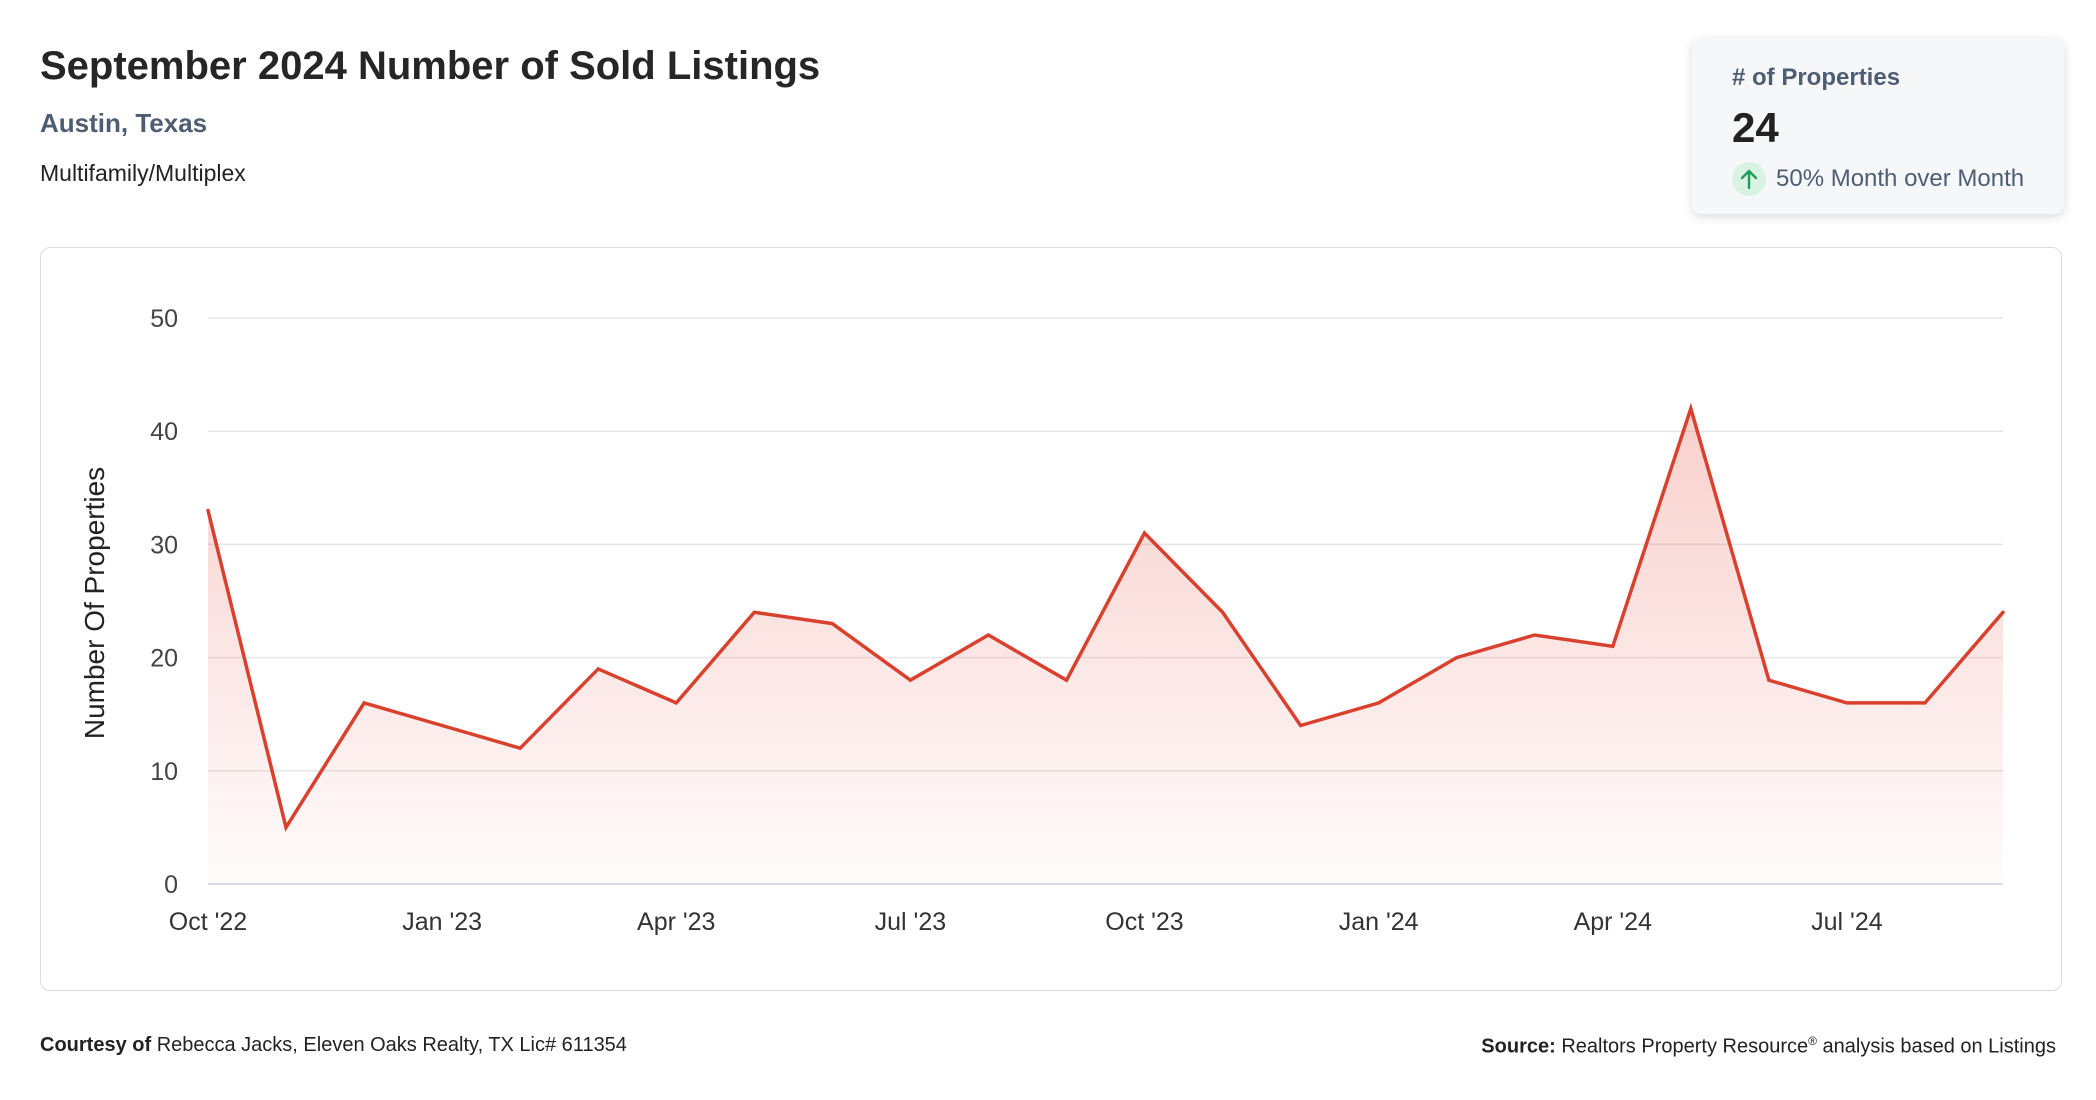  I want to click on kpi-change-text: 50% Month over Month, so click(1900, 178).